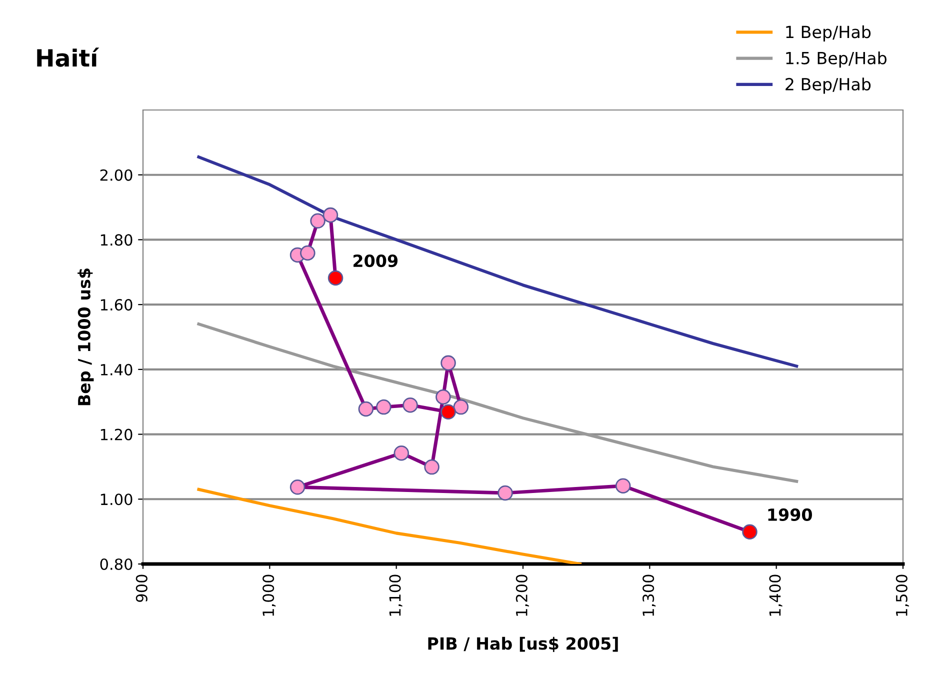 Image resolution: width=940 pixels, height=691 pixels. What do you see at coordinates (68, 57) in the screenshot?
I see `chart-title: Haití` at bounding box center [68, 57].